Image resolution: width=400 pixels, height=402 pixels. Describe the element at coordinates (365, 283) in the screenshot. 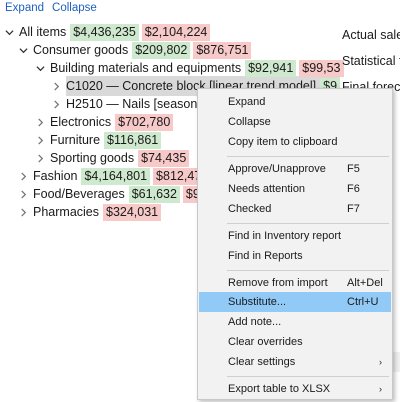

I see `menu-item-shortcut: Alt+Del` at that location.